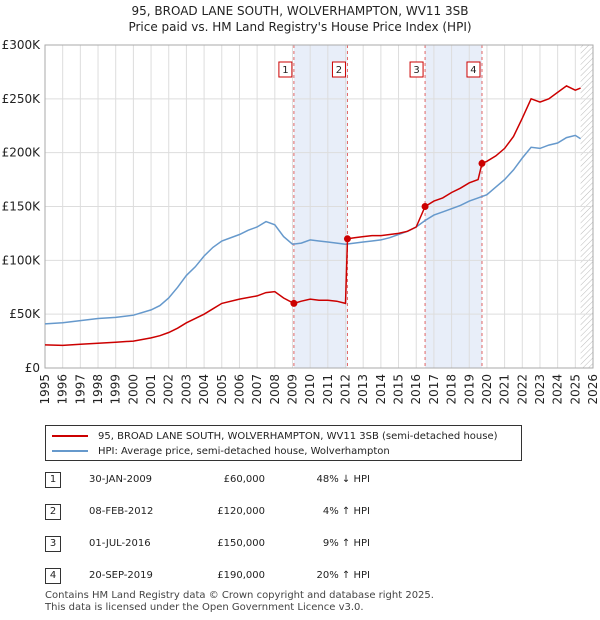  I want to click on legend-line-hpi, so click(70, 451).